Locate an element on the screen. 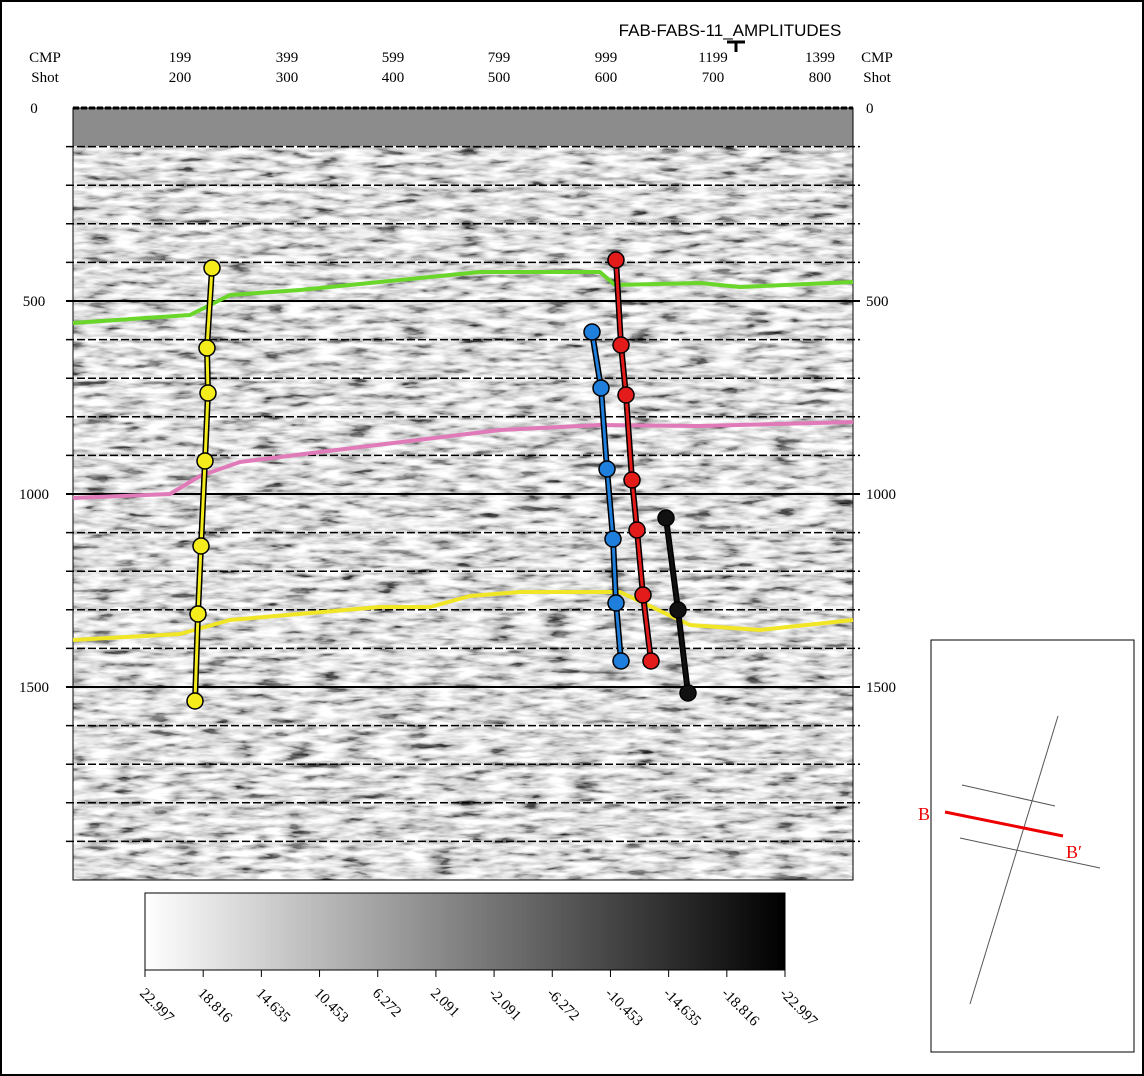 The width and height of the screenshot is (1144, 1076). inset-map: B B′ is located at coordinates (1026, 846).